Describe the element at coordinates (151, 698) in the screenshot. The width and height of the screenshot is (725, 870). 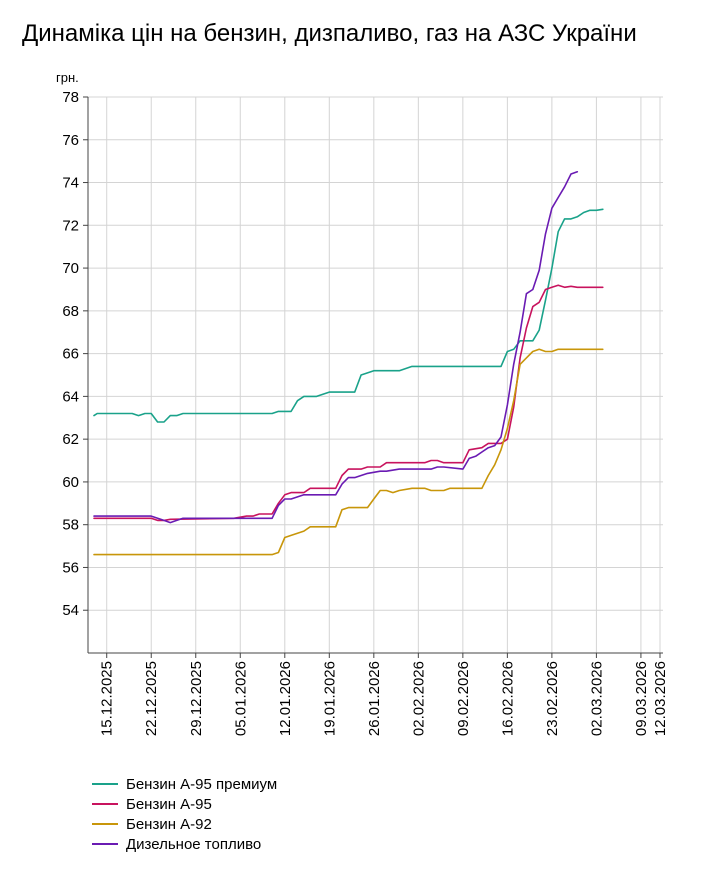
I see `x-tick-label: 22.12.2025` at that location.